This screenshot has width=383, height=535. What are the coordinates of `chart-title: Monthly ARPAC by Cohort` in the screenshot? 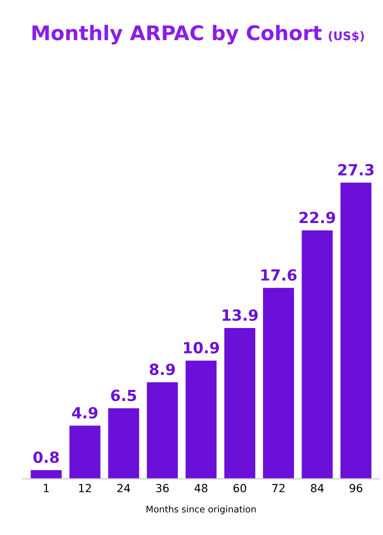 It's located at (177, 34).